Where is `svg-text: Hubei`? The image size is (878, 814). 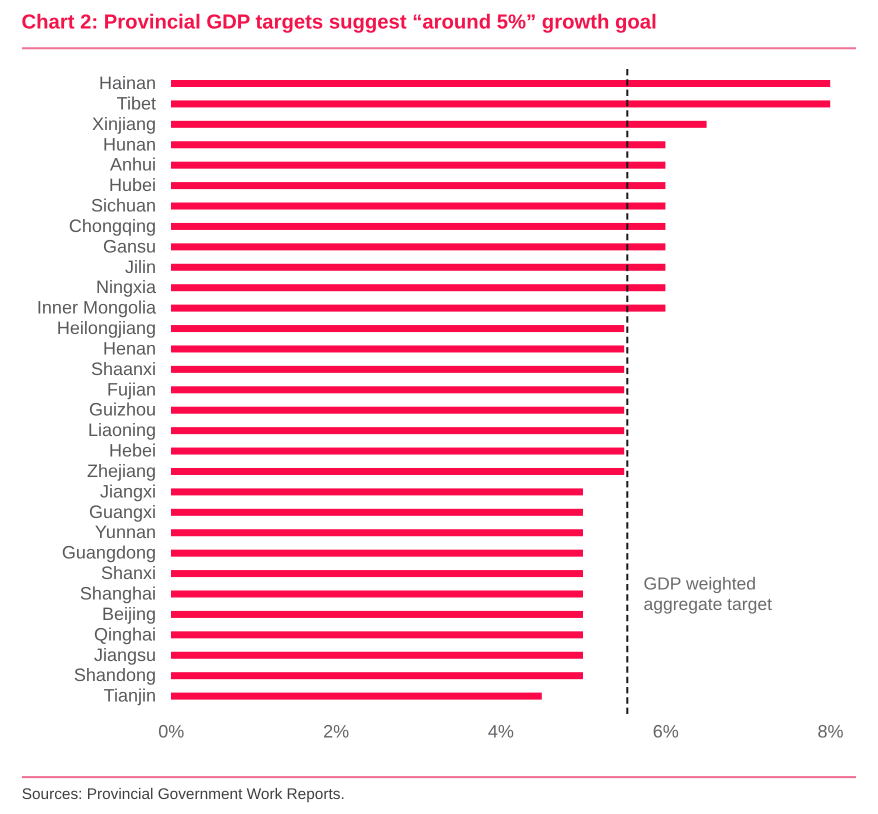 svg-text: Hubei is located at coordinates (132, 185).